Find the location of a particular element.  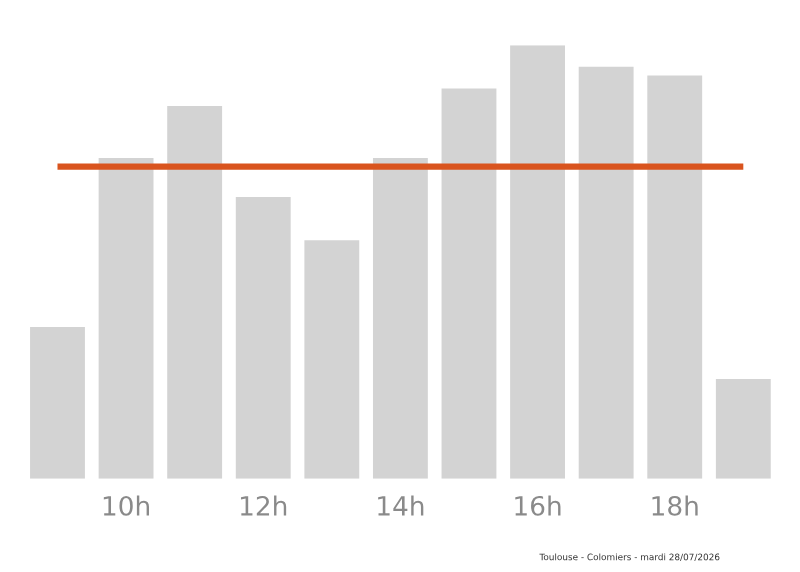

x-tick-label: 18h is located at coordinates (675, 505).